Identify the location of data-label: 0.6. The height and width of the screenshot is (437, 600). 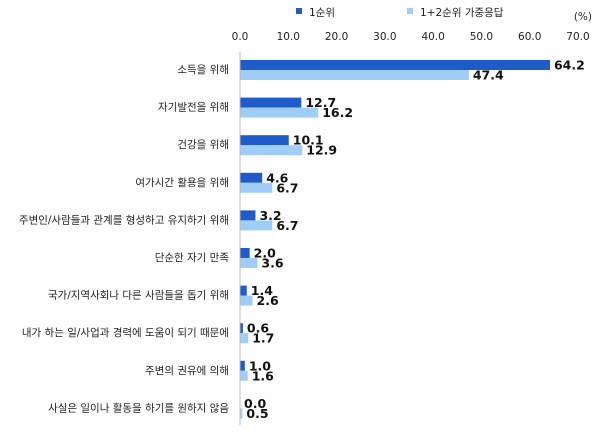
(258, 328).